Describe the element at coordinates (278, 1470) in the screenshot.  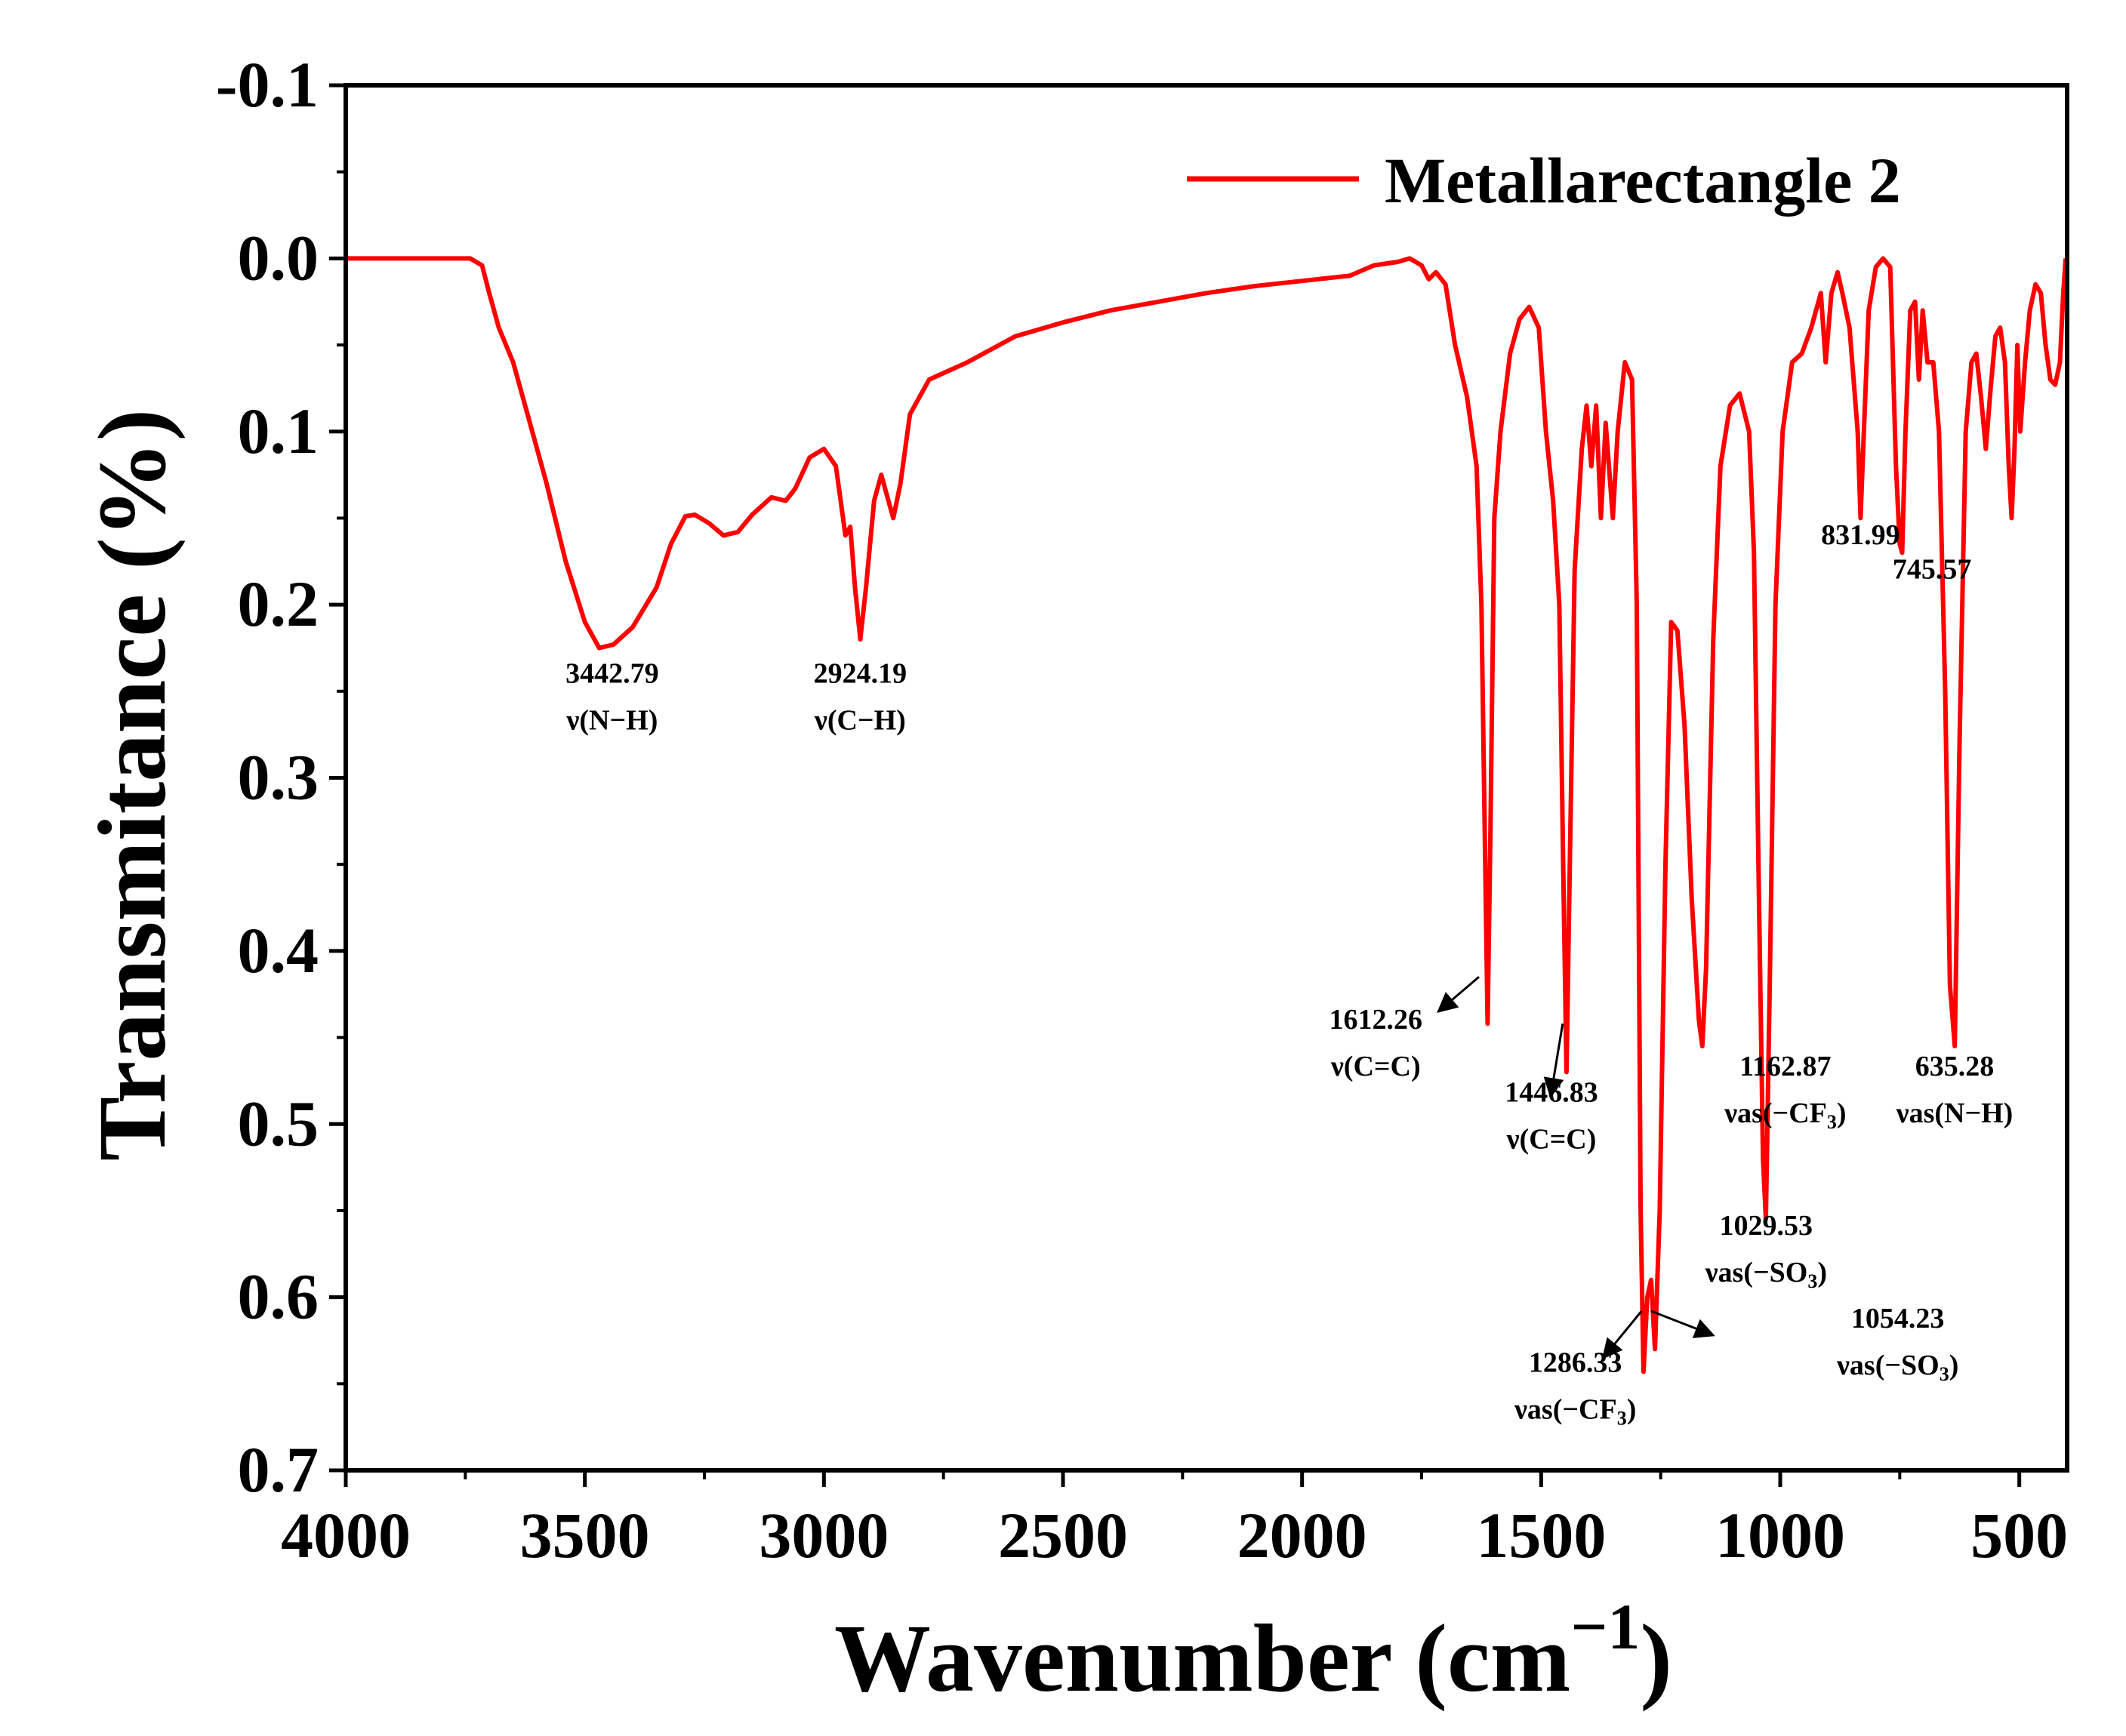
I see `y-tick-label: 0.7` at that location.